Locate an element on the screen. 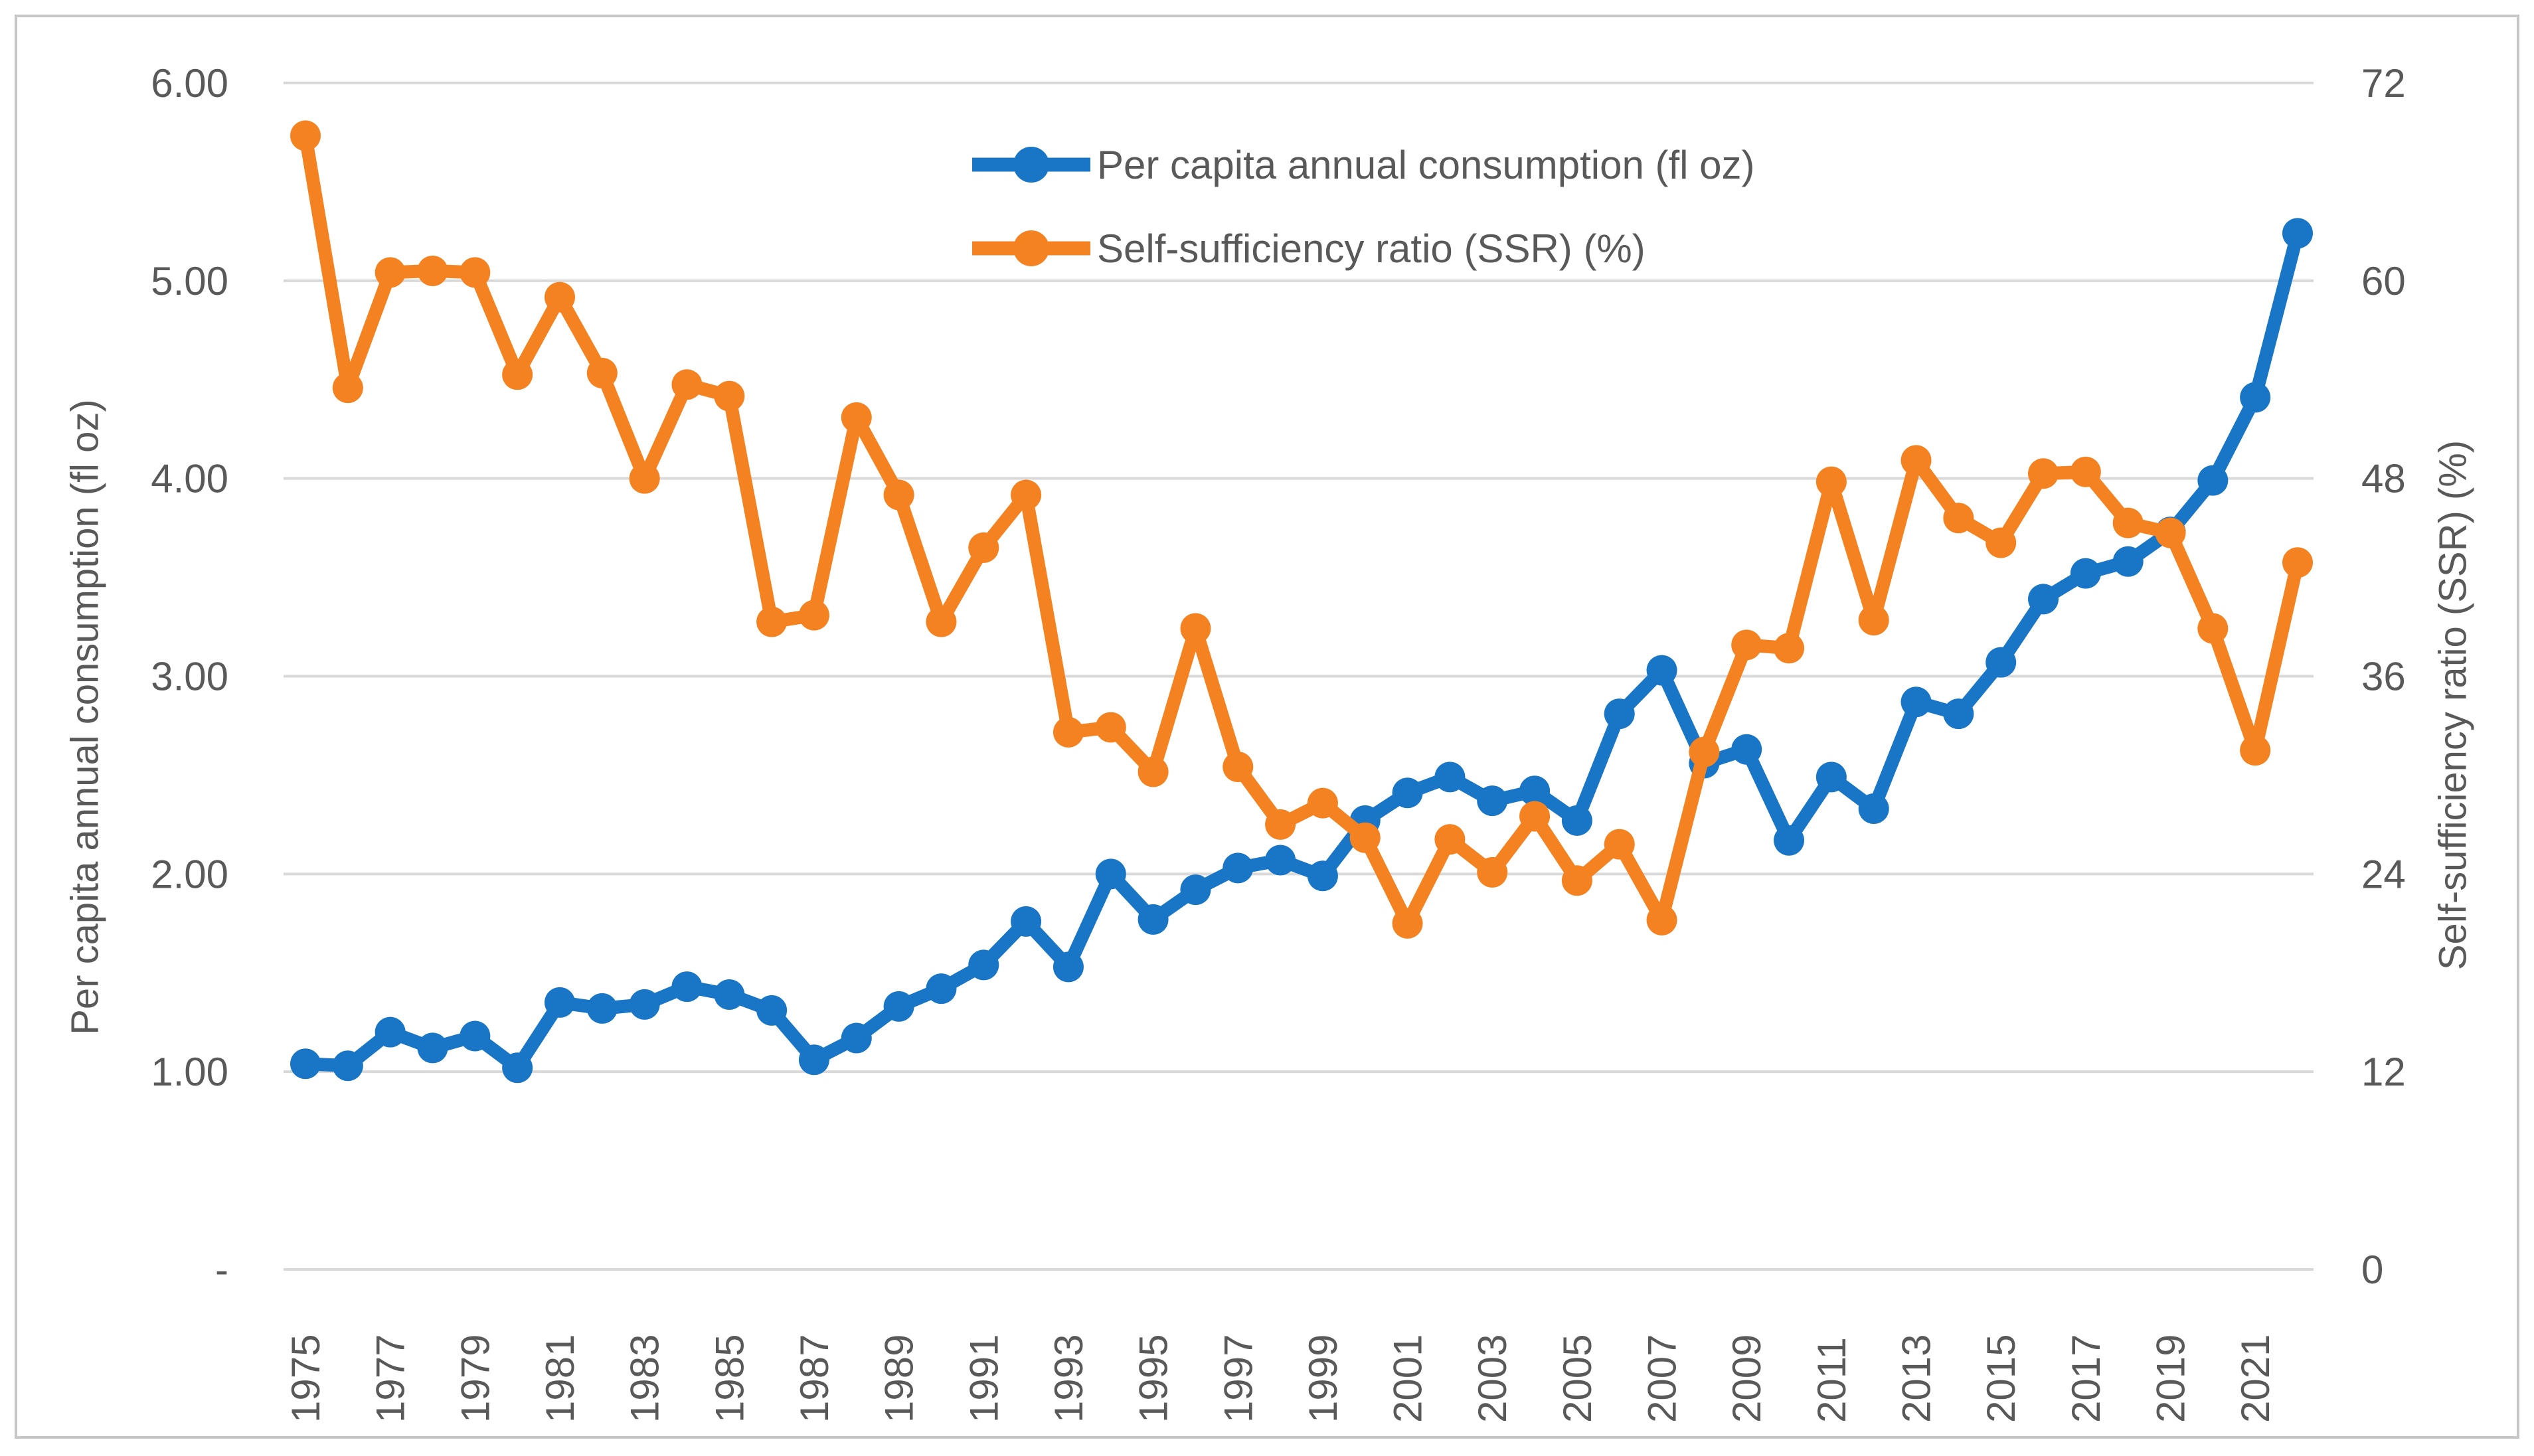  x-axis-year-label: 2021 is located at coordinates (2255, 1379).